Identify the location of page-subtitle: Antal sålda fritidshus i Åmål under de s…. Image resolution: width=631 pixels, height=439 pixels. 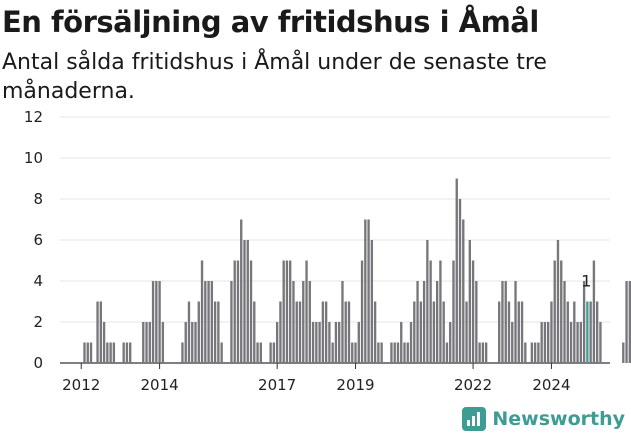
(274, 77).